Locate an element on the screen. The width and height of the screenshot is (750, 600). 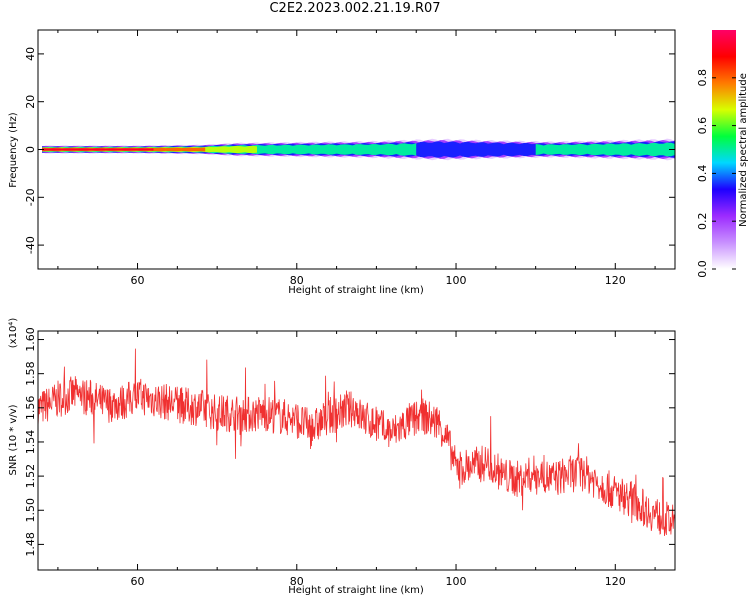
spectrogram-x-tick-label: 80 is located at coordinates (297, 280).